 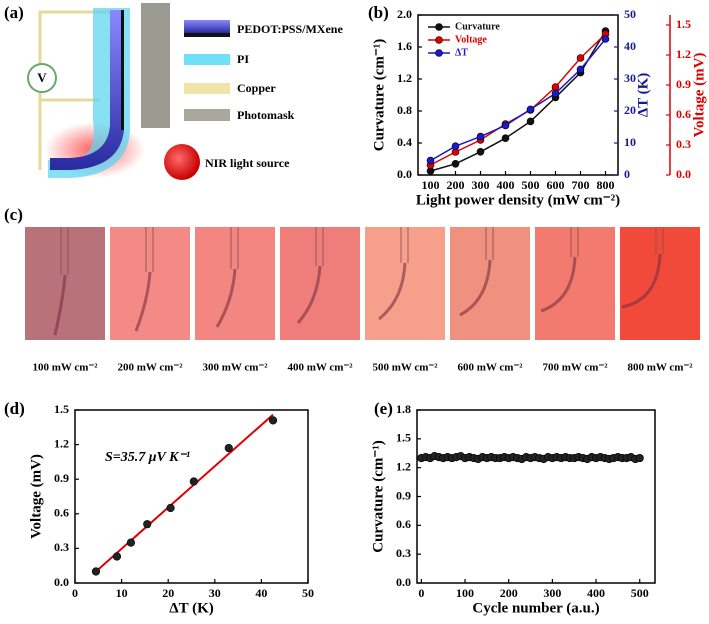 I want to click on y-axis-label: Curvature (cm⁻¹), so click(x=379, y=95).